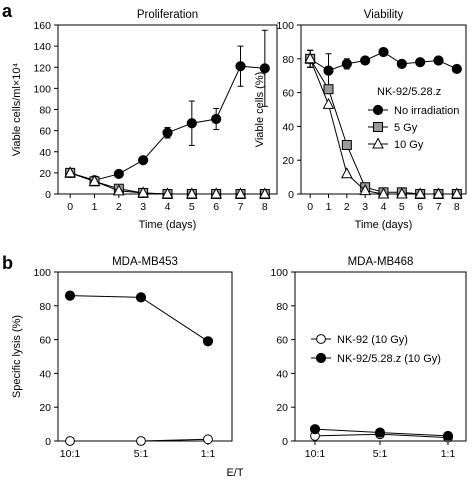 This screenshot has width=474, height=483. Describe the element at coordinates (42, 26) in the screenshot. I see `y-tick-label: 160` at that location.